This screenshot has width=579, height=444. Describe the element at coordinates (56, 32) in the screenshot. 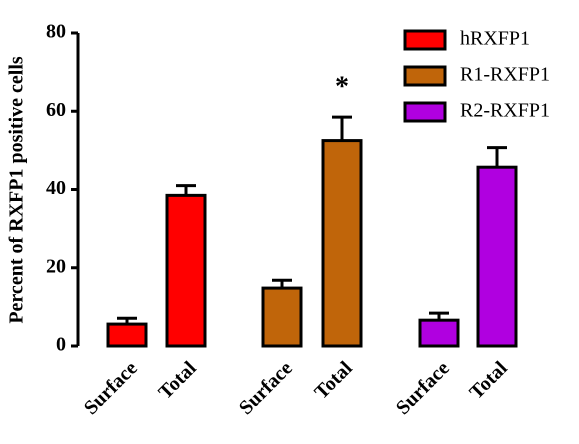

I see `y-tick-label: 80` at that location.